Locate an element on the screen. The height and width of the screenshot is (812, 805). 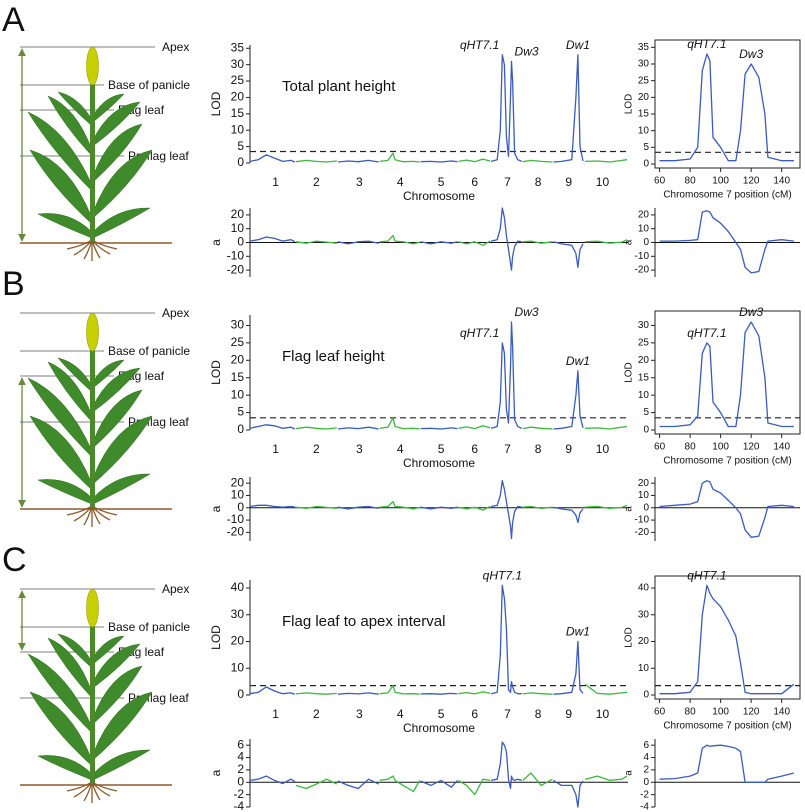
stem is located at coordinates (92, 429).